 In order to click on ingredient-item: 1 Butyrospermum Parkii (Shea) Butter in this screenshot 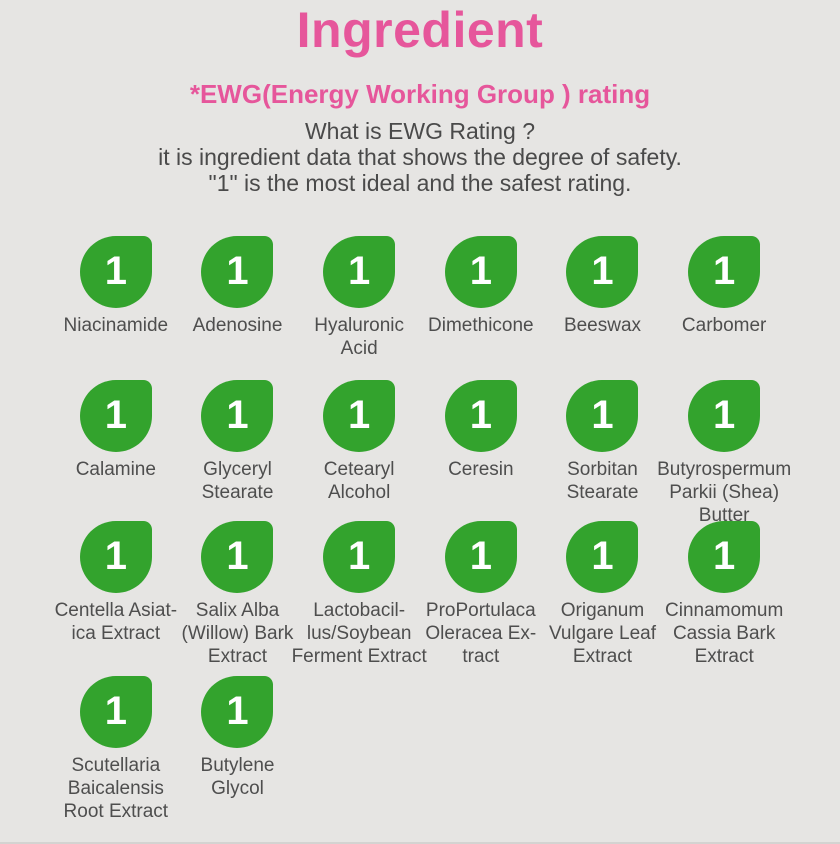, I will do `click(724, 453)`.